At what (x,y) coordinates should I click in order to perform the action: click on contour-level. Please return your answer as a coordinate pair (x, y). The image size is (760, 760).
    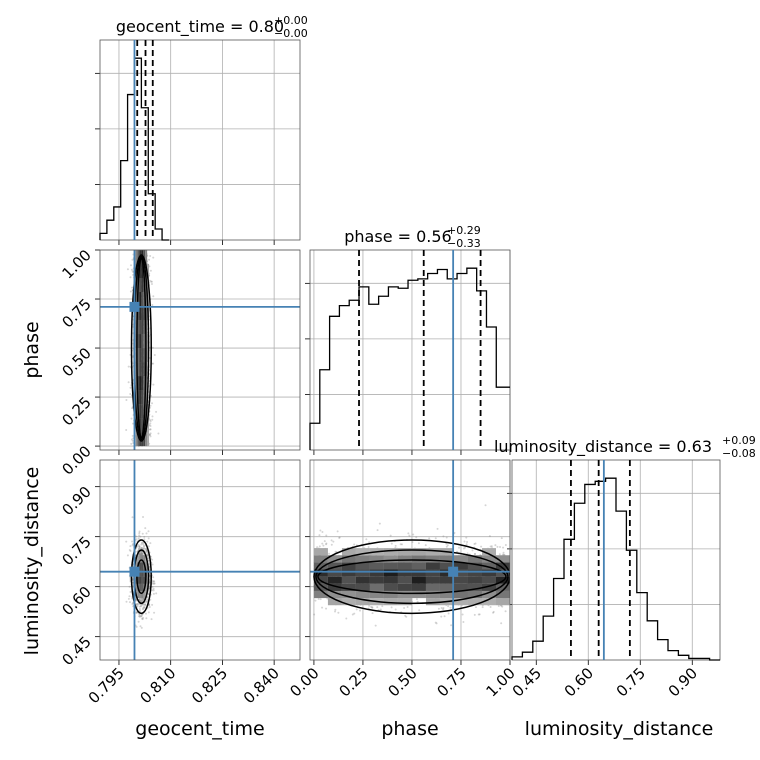
    Looking at the image, I should click on (141, 348).